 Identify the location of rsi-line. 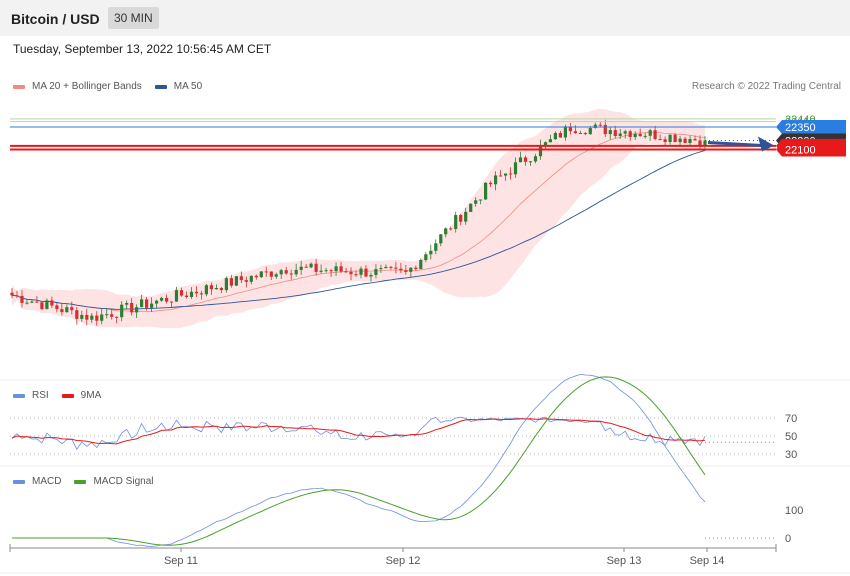
(358, 433).